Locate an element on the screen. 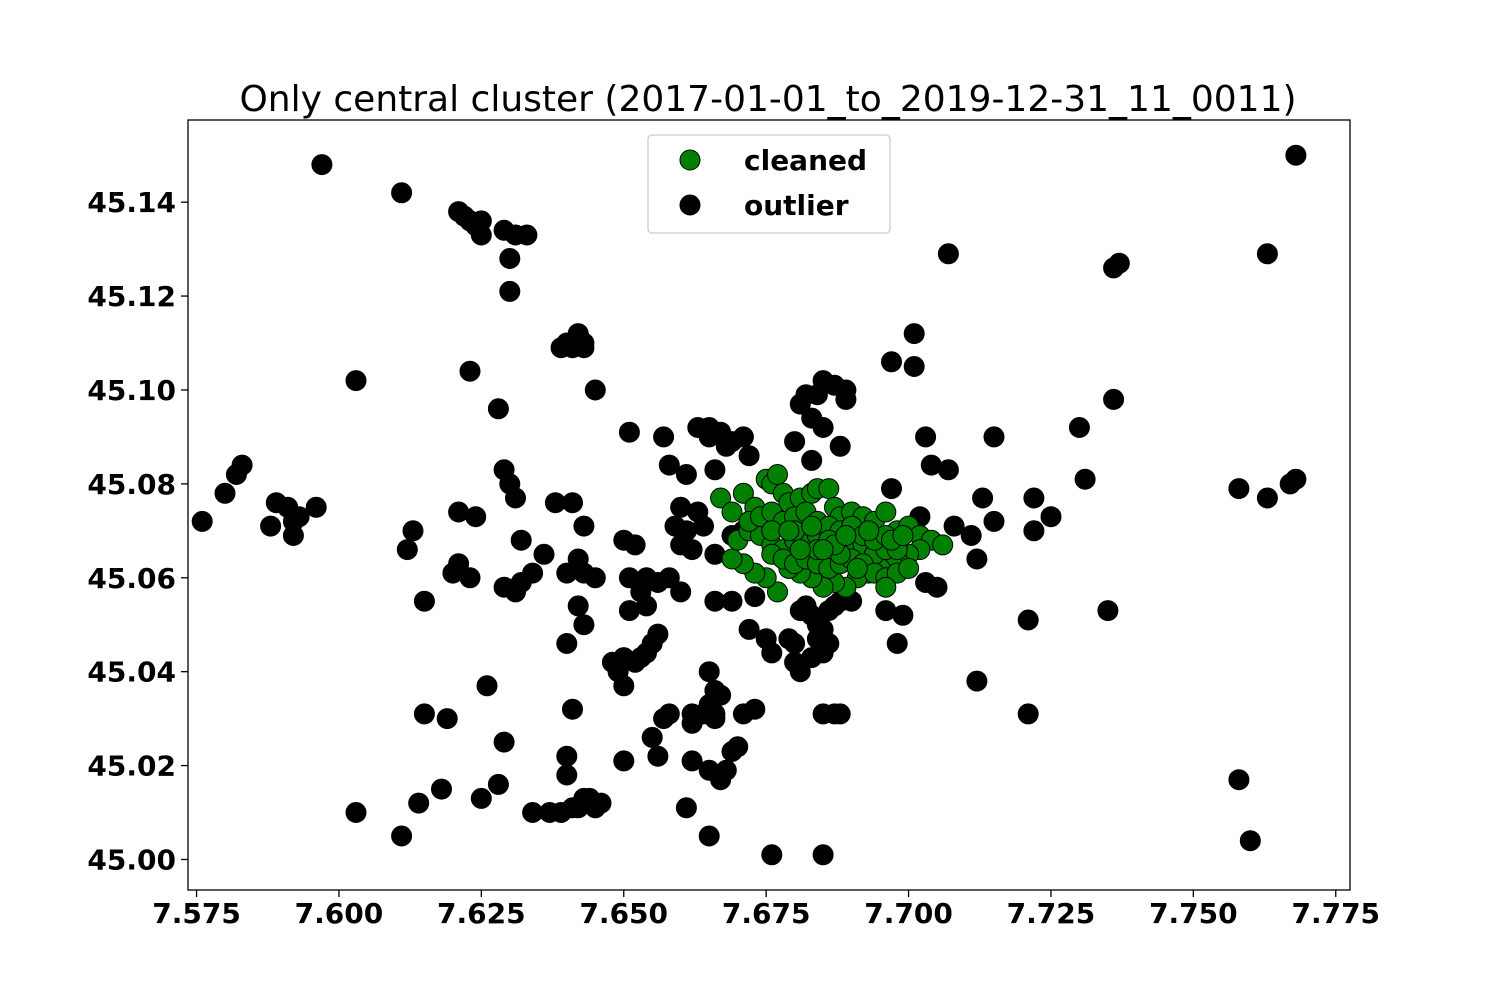 Image resolution: width=1500 pixels, height=1000 pixels. legend-marker-cleaned is located at coordinates (690, 160).